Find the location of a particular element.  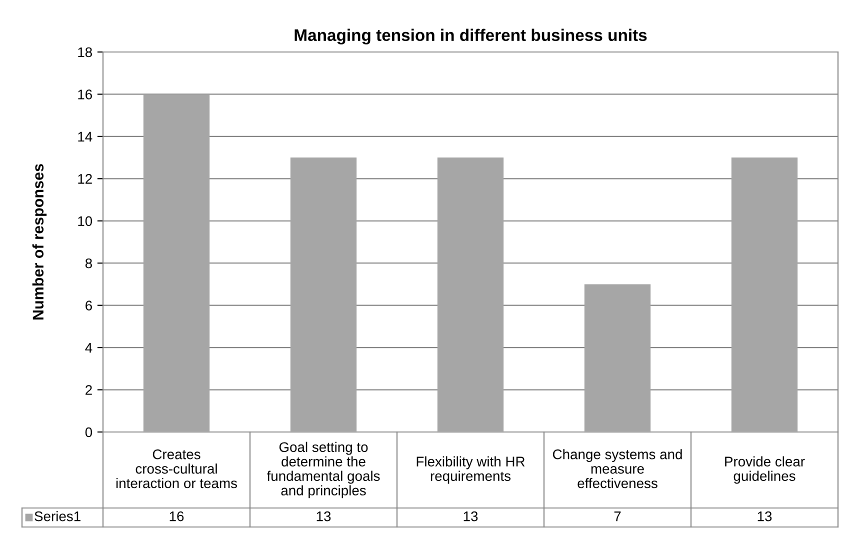

y-tick-label: 0 is located at coordinates (88, 432).